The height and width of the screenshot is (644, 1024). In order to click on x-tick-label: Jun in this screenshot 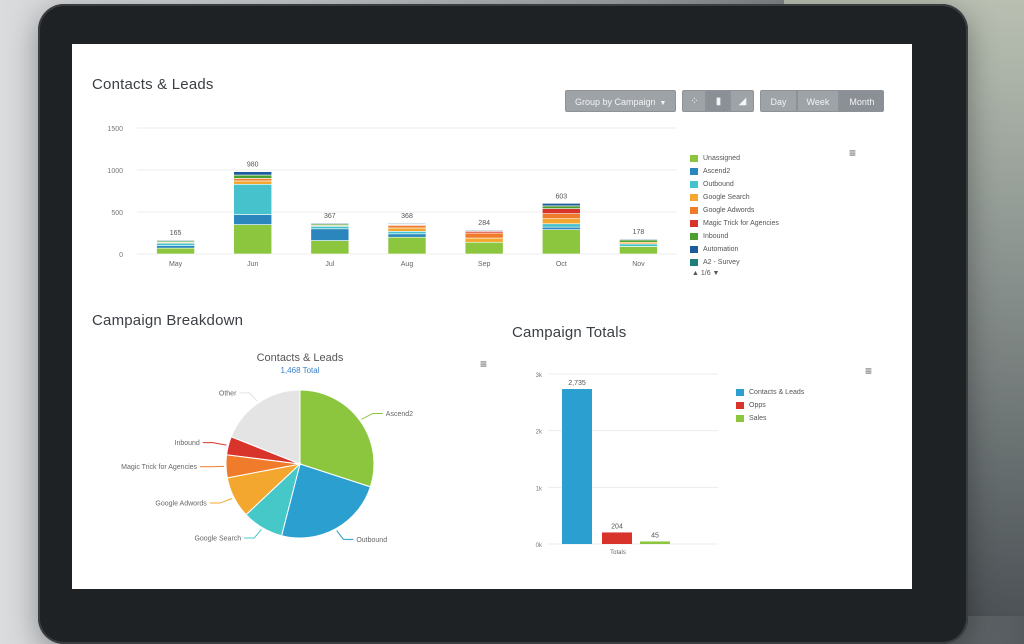, I will do `click(252, 264)`.